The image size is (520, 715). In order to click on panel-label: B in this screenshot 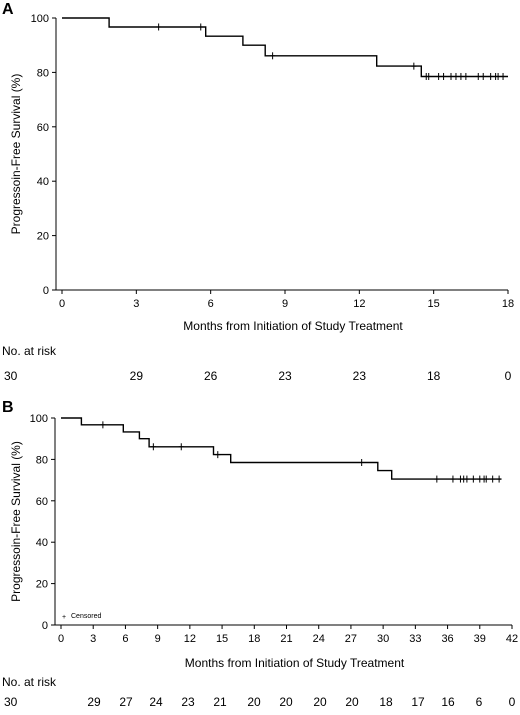, I will do `click(8, 407)`.